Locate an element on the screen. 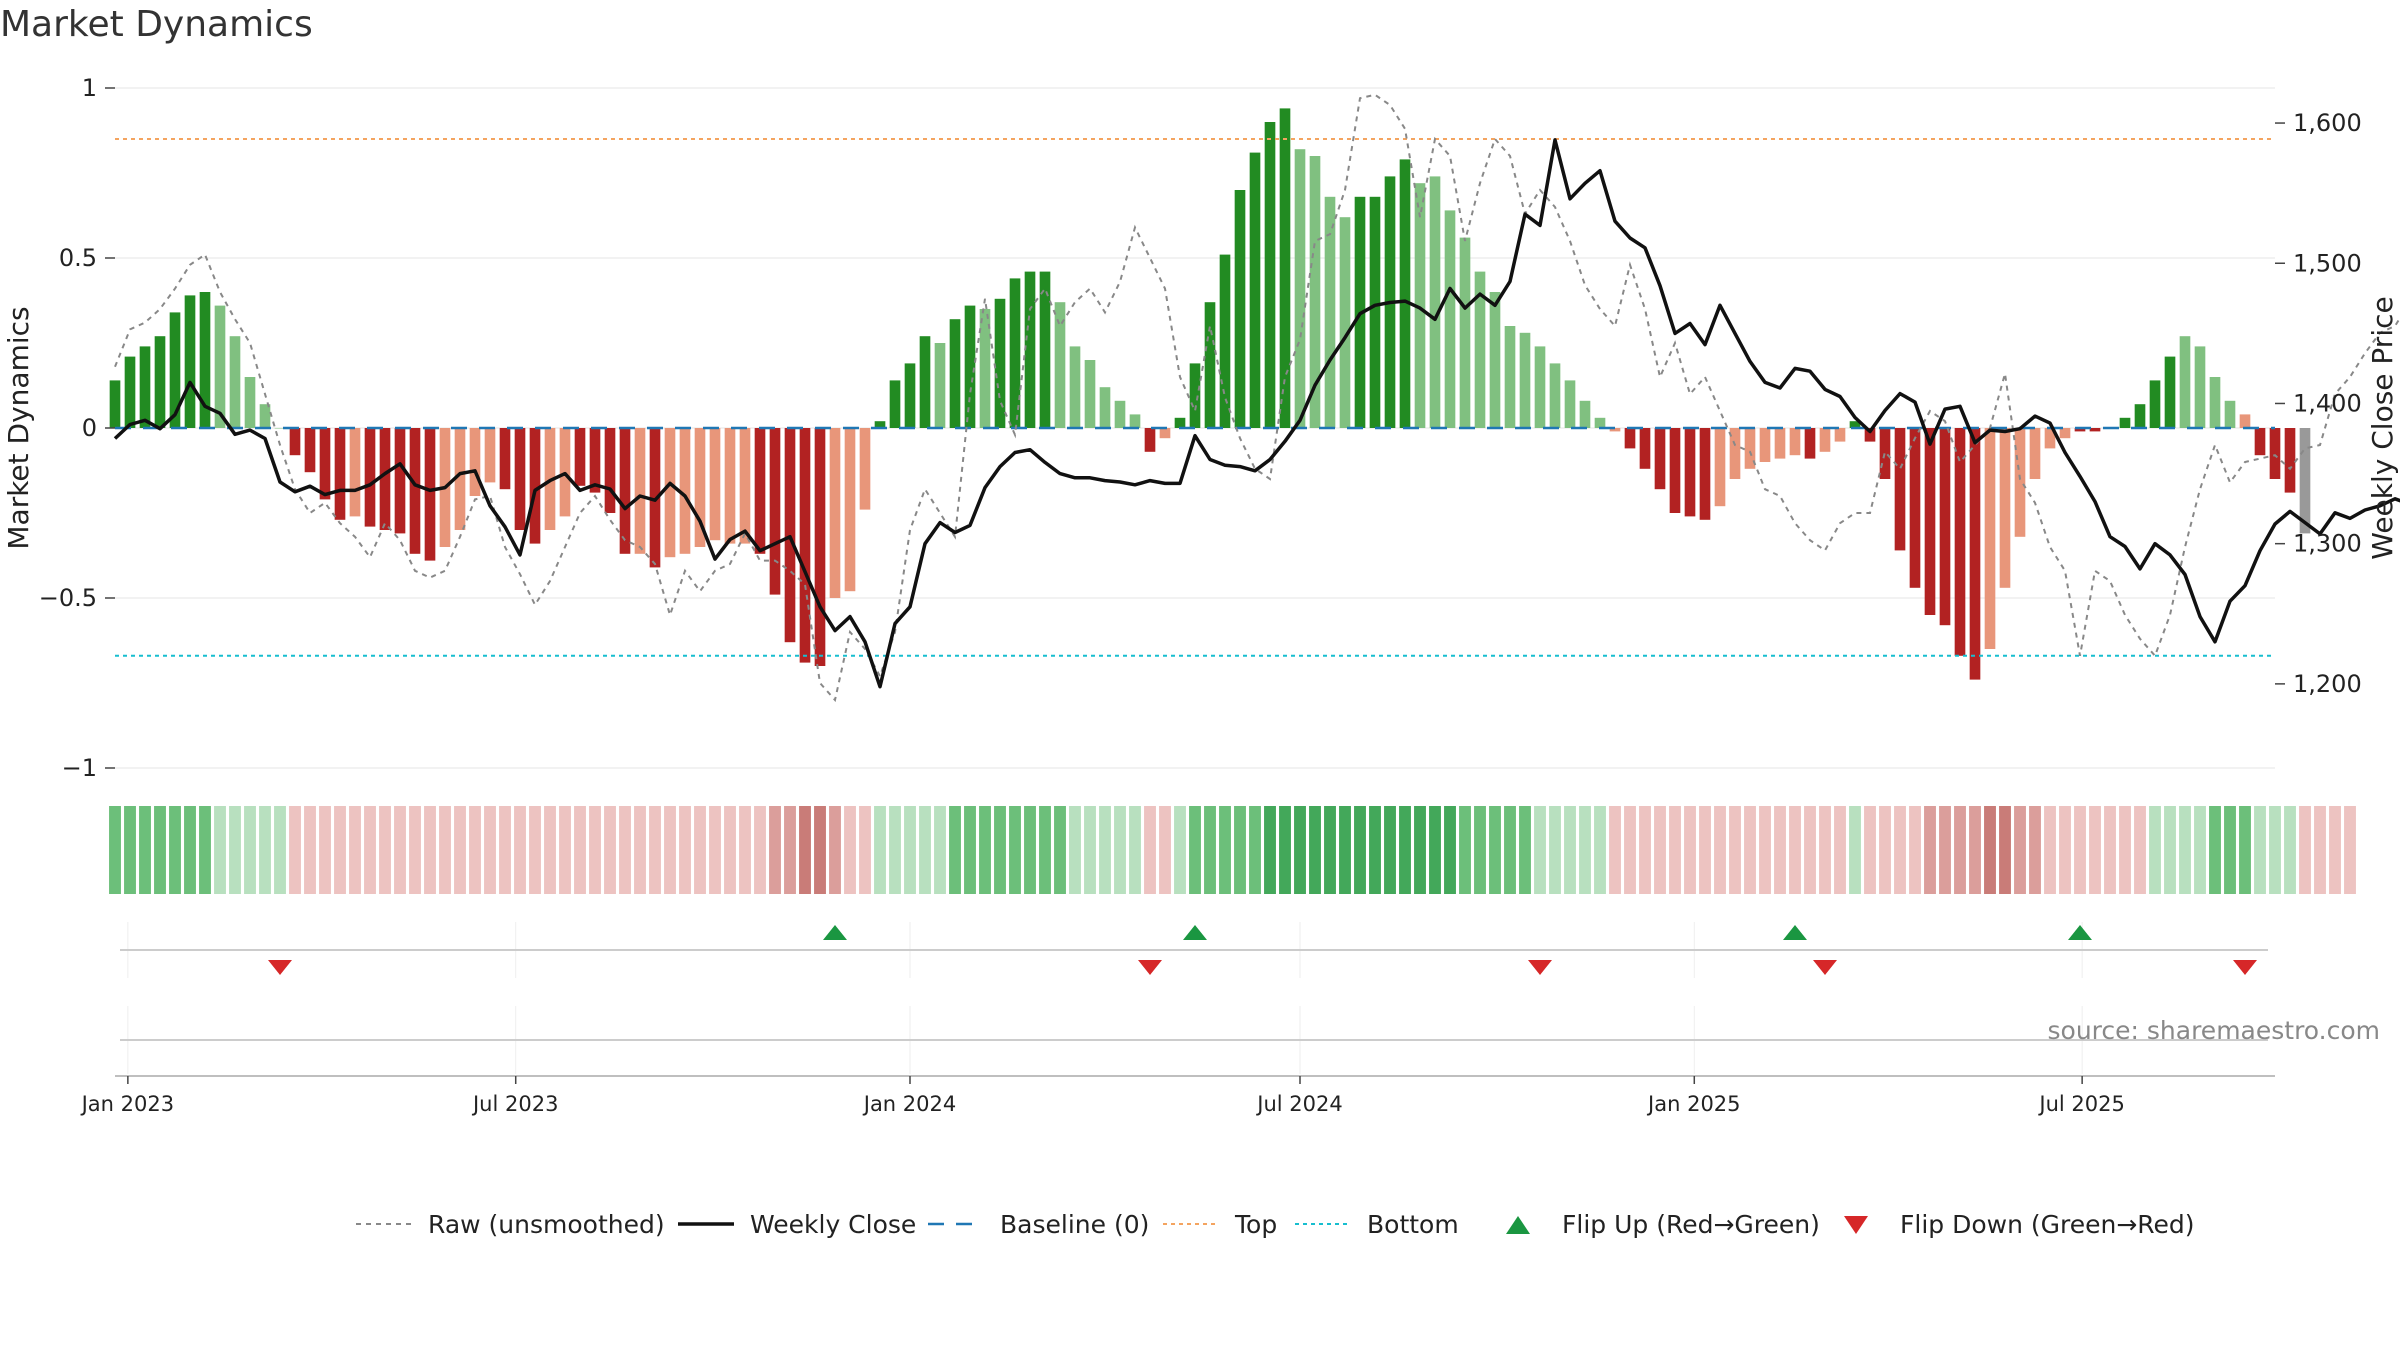  x-tick-label: Jan 2024 is located at coordinates (909, 1104).